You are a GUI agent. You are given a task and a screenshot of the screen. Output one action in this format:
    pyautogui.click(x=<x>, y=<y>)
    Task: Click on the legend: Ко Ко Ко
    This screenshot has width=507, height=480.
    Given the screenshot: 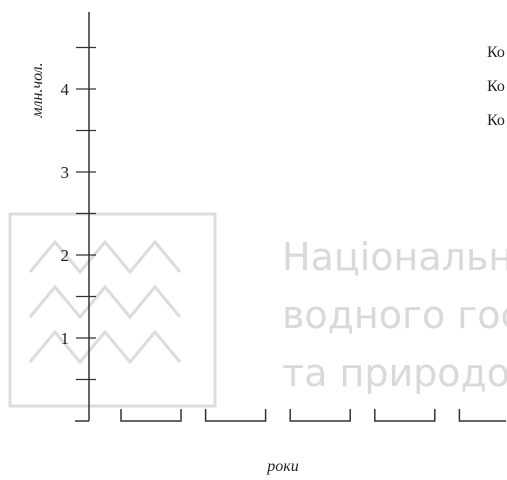 What is the action you would take?
    pyautogui.click(x=496, y=86)
    